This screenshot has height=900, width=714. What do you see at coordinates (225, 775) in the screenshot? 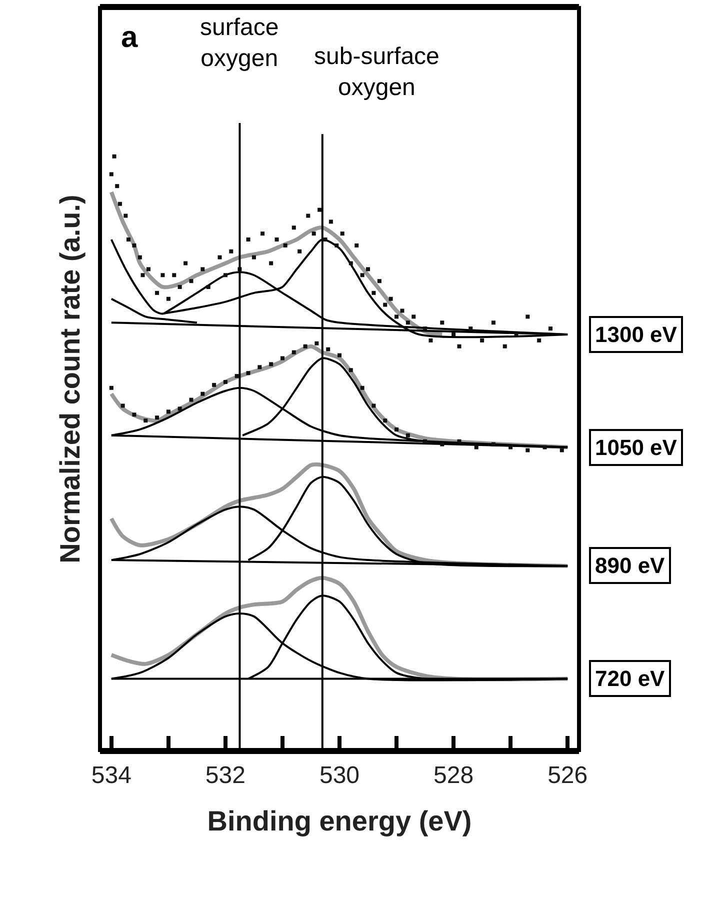
I see `x-tick-label: 532` at bounding box center [225, 775].